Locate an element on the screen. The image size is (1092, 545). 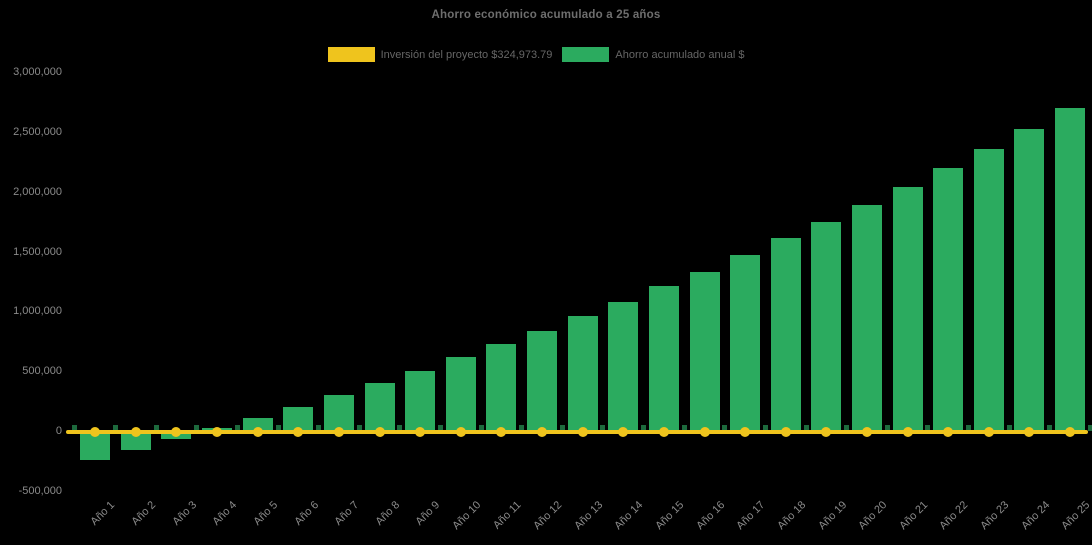
x-axis-label-ano-25: Año 25 is located at coordinates (1075, 516).